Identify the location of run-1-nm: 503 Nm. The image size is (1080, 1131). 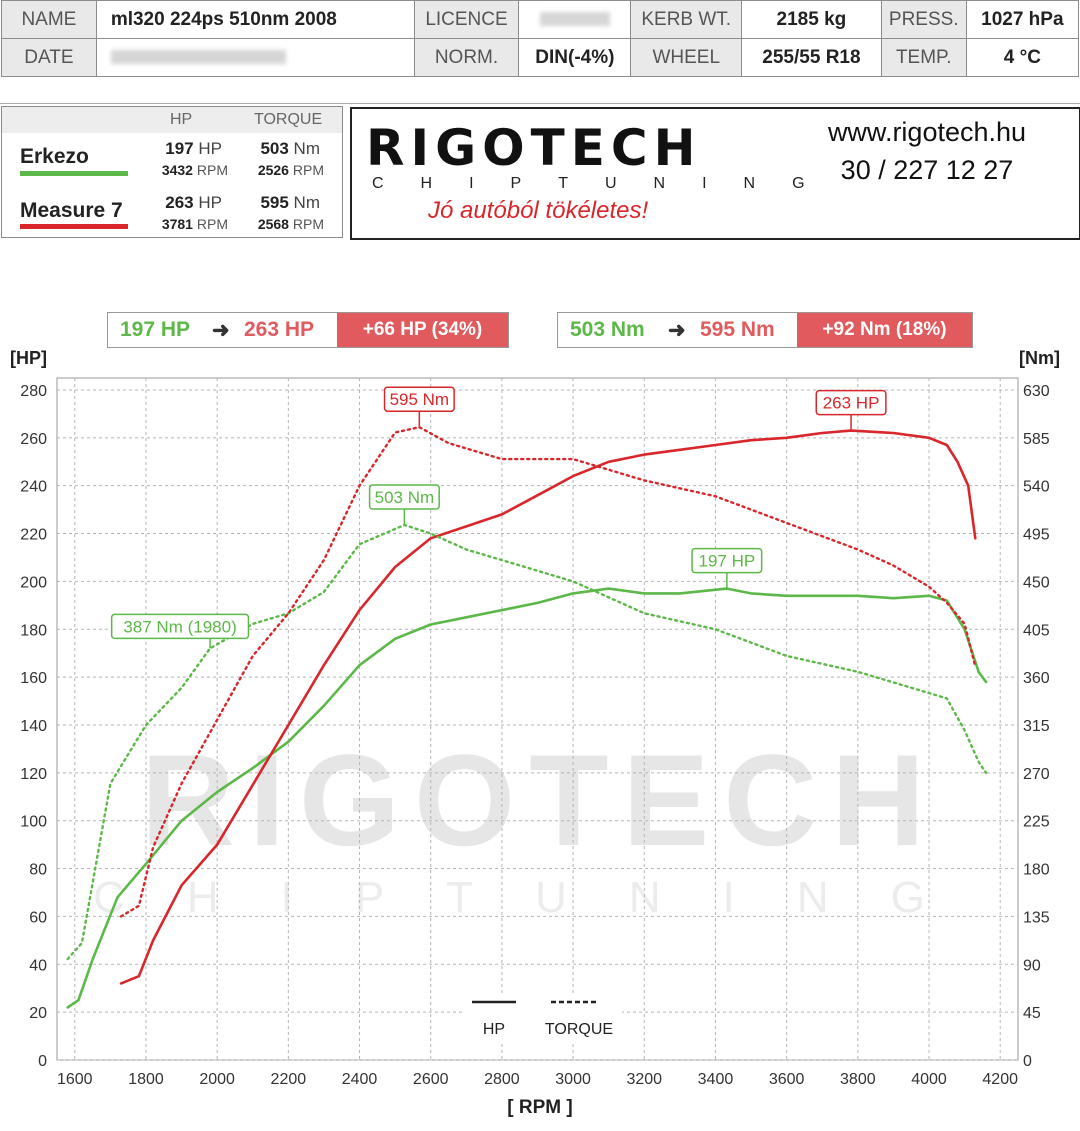
(290, 148).